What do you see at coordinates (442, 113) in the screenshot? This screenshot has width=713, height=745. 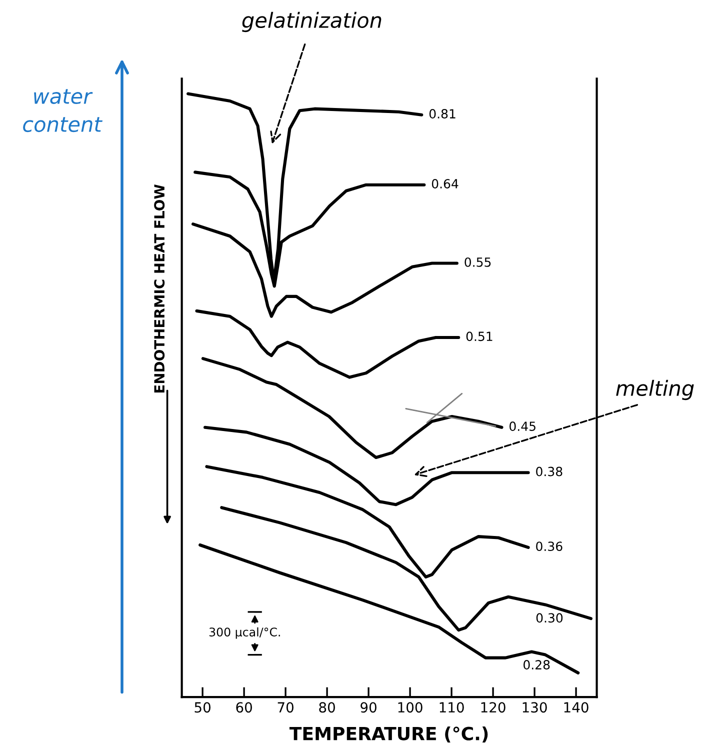 I see `series-label: 0.81` at bounding box center [442, 113].